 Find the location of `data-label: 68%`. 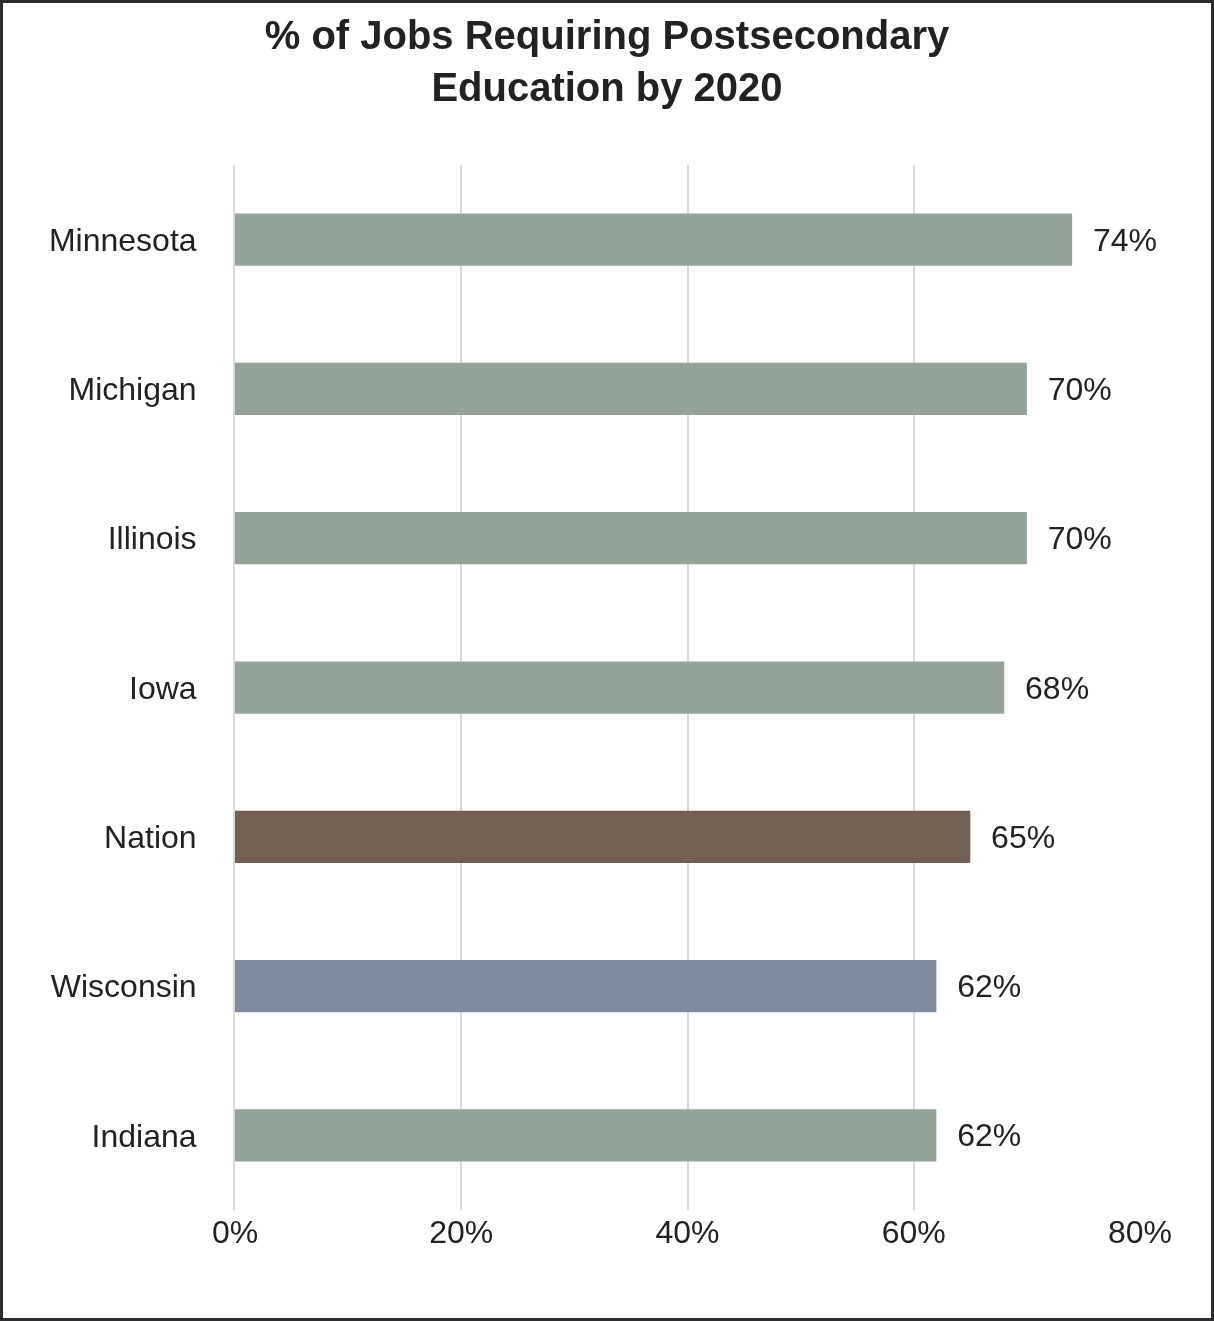

data-label: 68% is located at coordinates (1048, 687).